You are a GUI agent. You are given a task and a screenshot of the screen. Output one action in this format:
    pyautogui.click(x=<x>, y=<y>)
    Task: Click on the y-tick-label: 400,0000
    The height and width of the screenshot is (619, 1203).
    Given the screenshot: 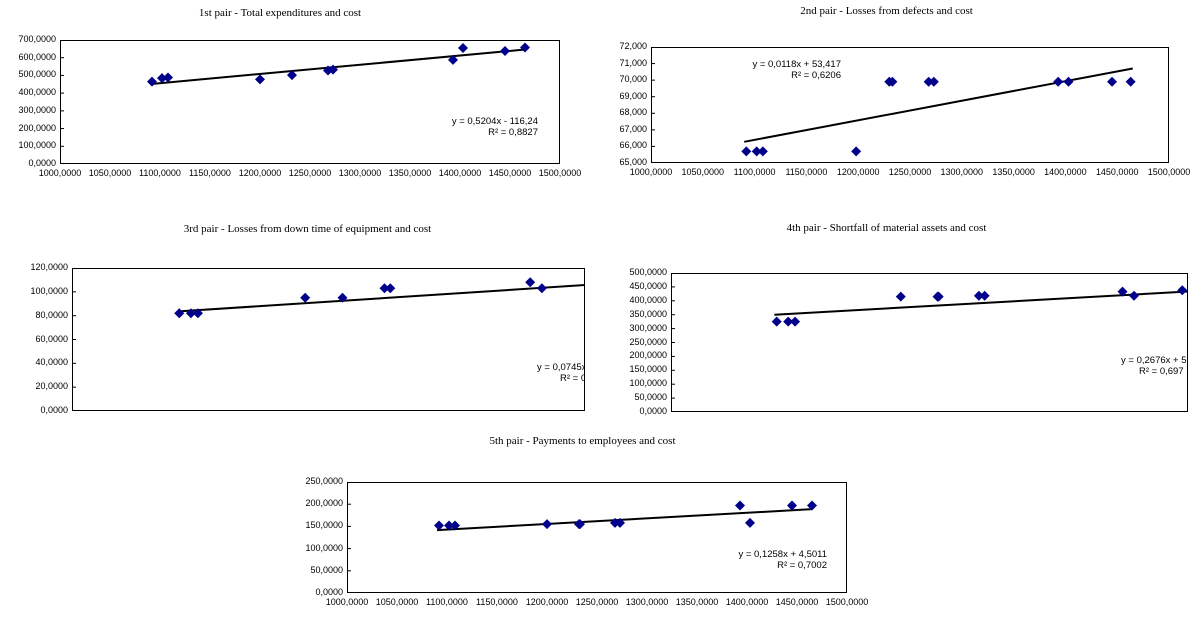 What is the action you would take?
    pyautogui.click(x=648, y=299)
    